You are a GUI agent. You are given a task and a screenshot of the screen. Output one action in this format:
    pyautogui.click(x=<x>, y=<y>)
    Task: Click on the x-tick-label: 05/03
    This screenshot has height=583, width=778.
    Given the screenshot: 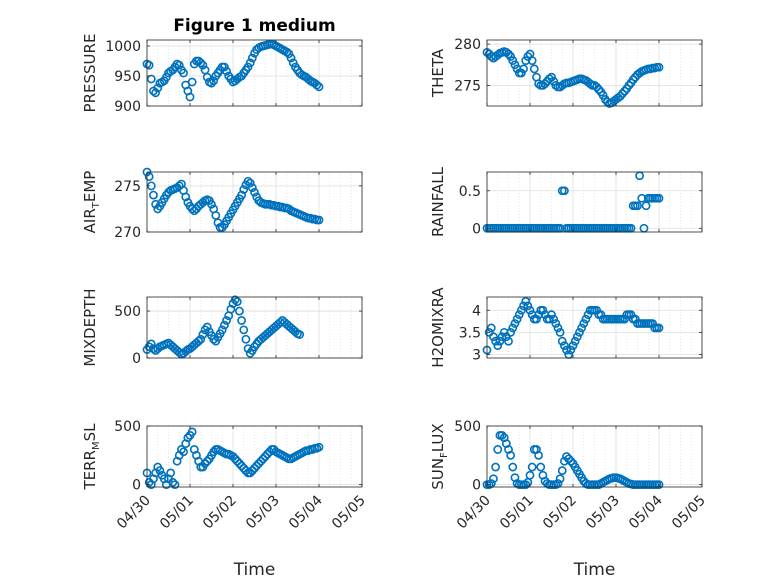 What is the action you would take?
    pyautogui.click(x=263, y=513)
    